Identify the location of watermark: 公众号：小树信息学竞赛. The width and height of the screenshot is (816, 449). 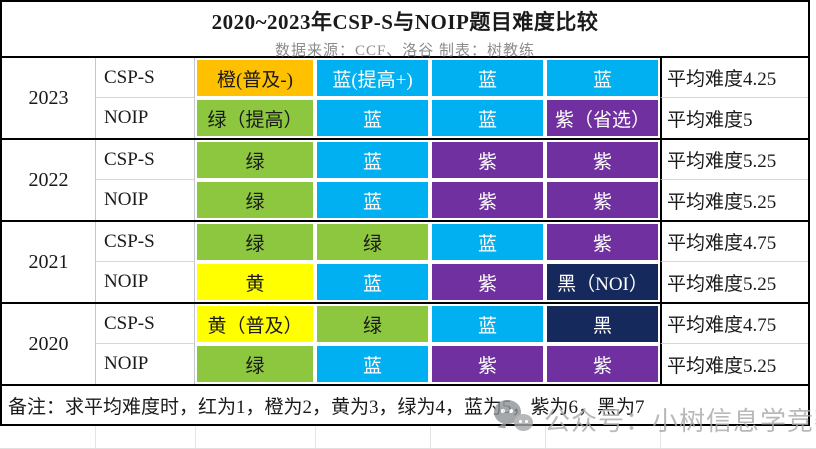
(655, 419).